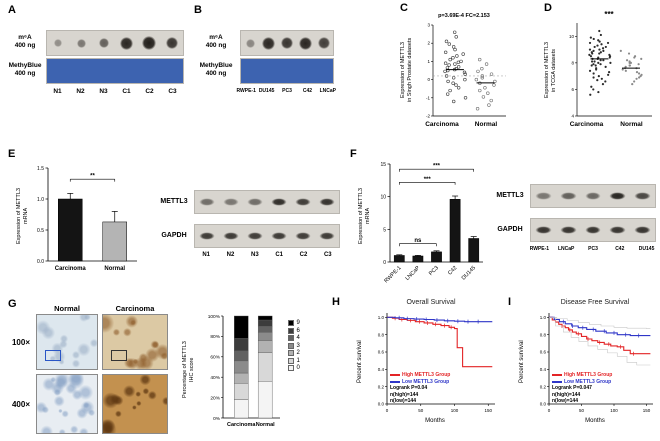 This screenshot has height=441, width=660. Describe the element at coordinates (565, 401) in the screenshot. I see `km-stat-text: n(low)=144` at that location.